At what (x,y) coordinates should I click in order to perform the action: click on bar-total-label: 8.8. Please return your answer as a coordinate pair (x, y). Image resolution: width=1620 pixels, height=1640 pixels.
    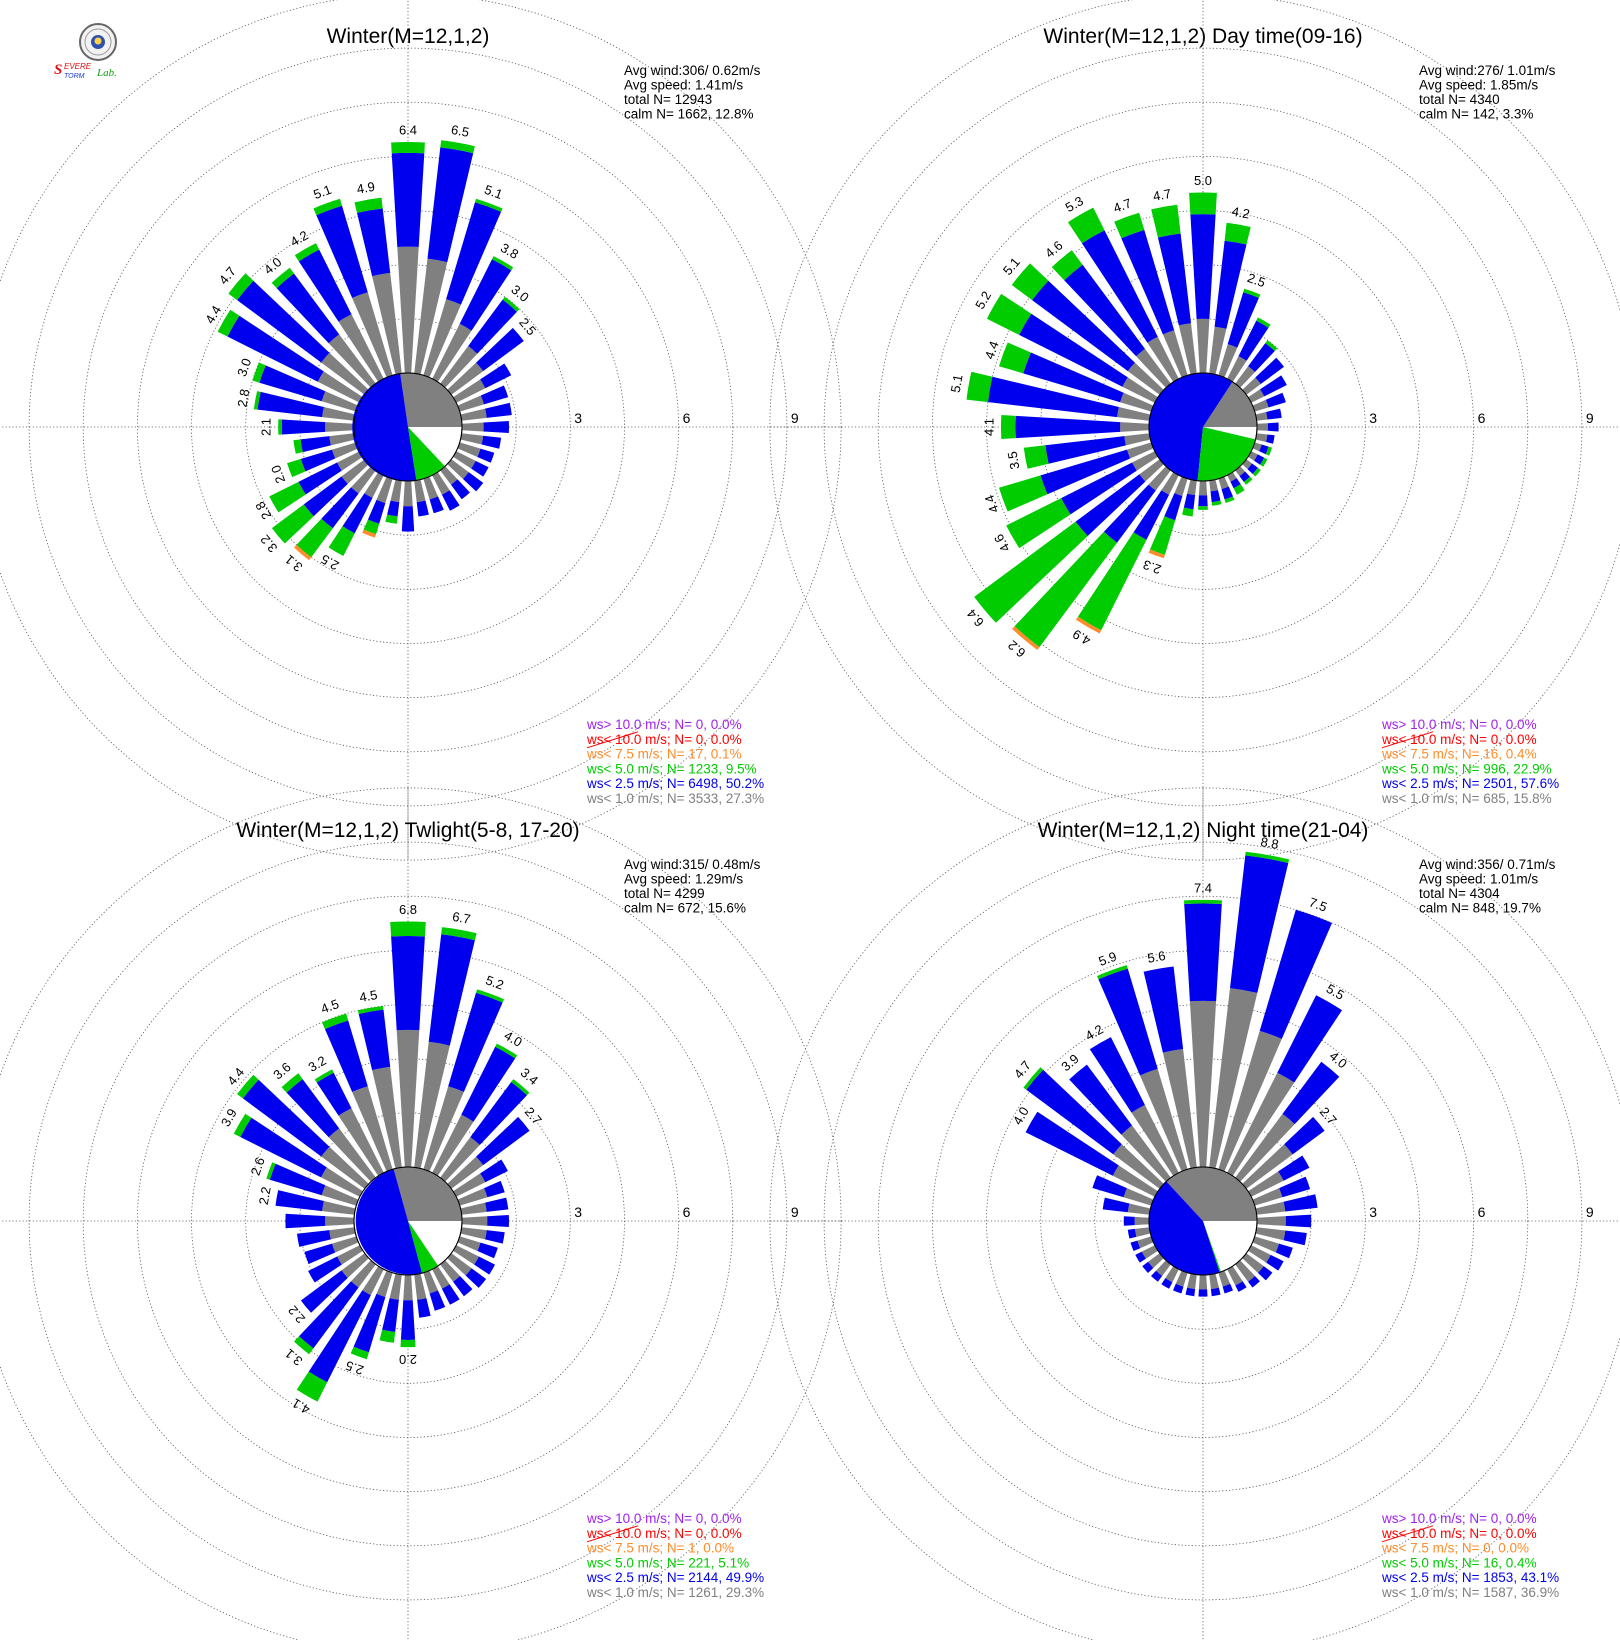
    Looking at the image, I should click on (1269, 843).